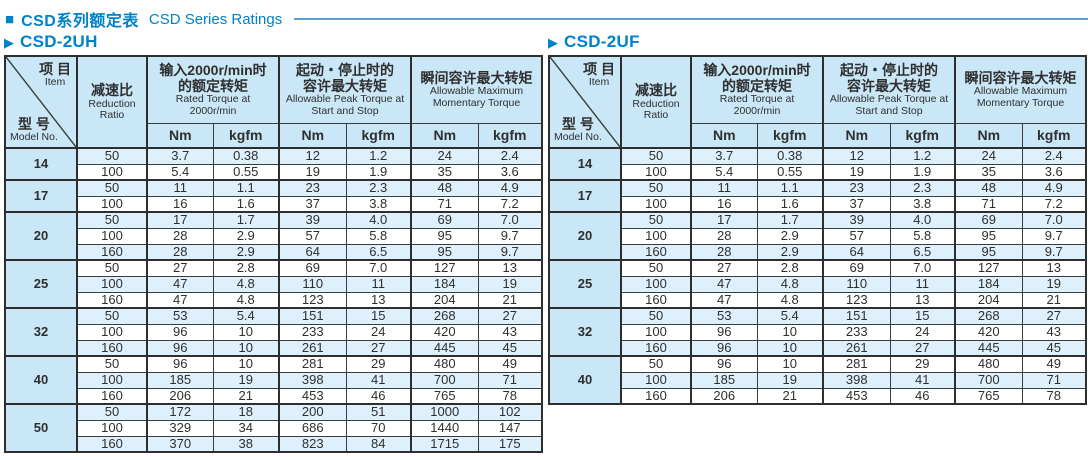  Describe the element at coordinates (988, 220) in the screenshot. I see `torque-value-cell: 69` at that location.